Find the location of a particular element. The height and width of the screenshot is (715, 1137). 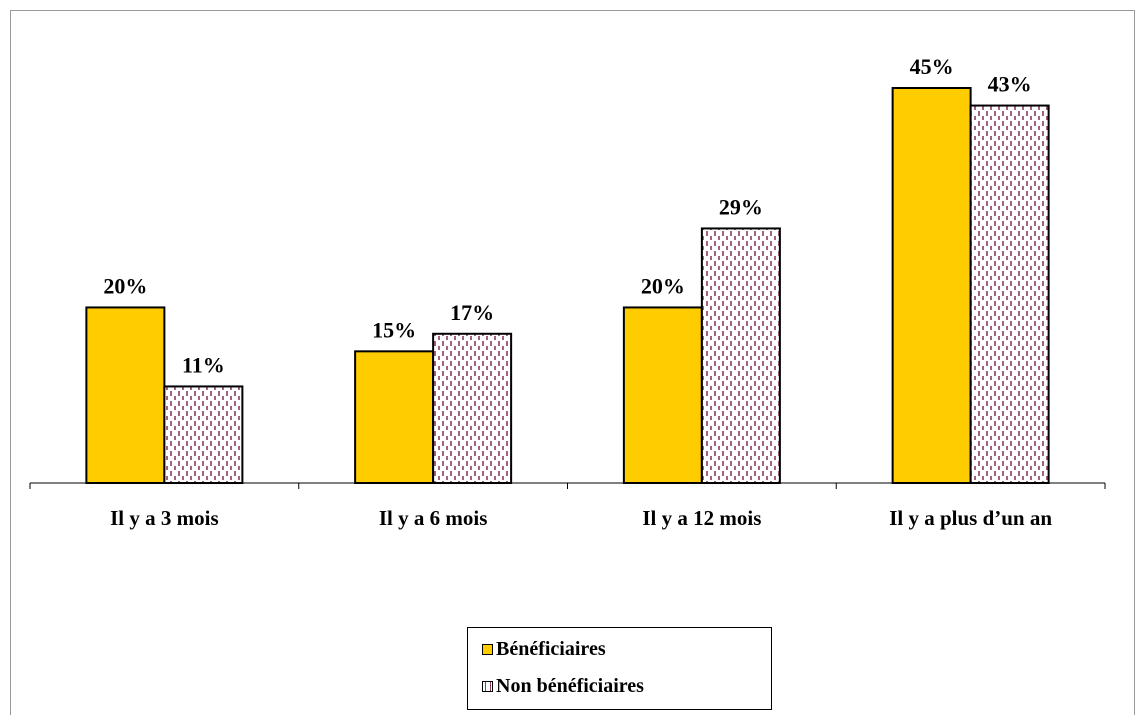

bar-beneficiaires-il-y-a-12-mois is located at coordinates (662, 395).